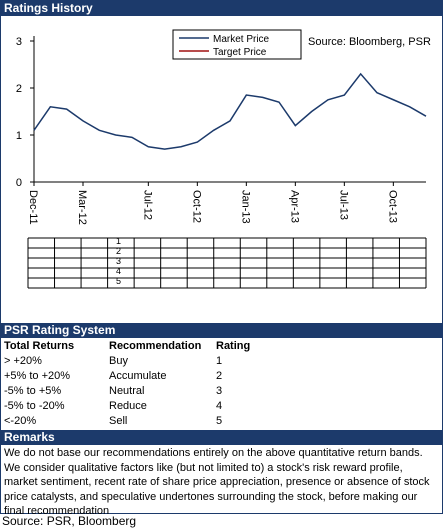  I want to click on table-row: > +20% Buy 1, so click(140, 360).